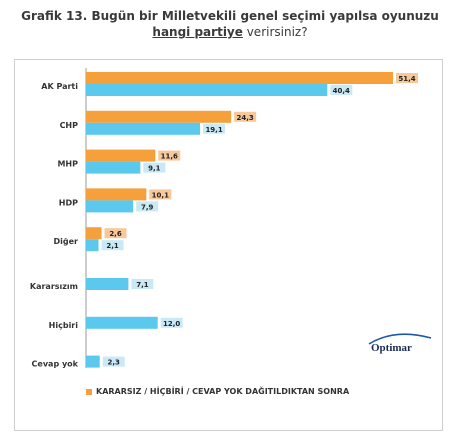 This screenshot has width=460, height=434. What do you see at coordinates (64, 325) in the screenshot?
I see `category-label: Hiçbiri` at bounding box center [64, 325].